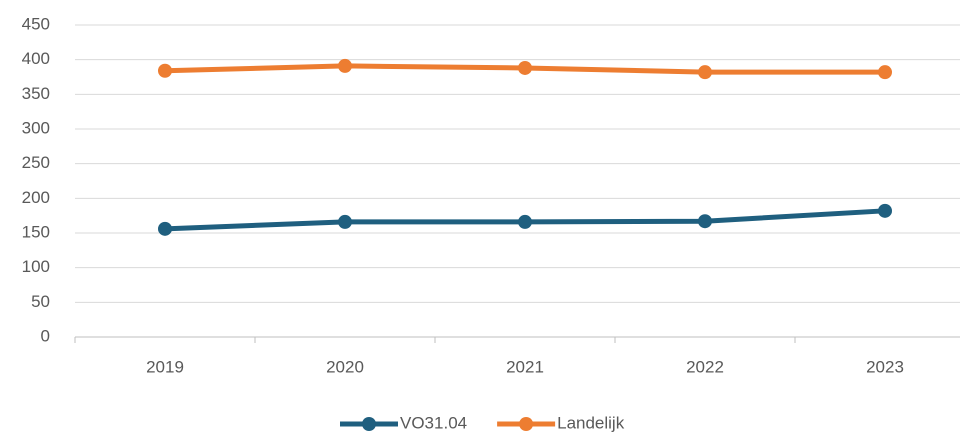  Describe the element at coordinates (345, 366) in the screenshot. I see `x-tick-label: 2020` at that location.